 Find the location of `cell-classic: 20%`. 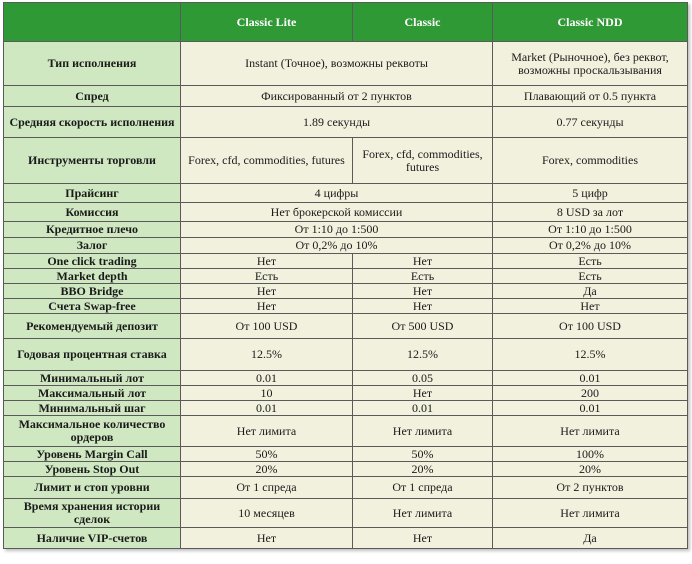

cell-classic: 20% is located at coordinates (422, 469).